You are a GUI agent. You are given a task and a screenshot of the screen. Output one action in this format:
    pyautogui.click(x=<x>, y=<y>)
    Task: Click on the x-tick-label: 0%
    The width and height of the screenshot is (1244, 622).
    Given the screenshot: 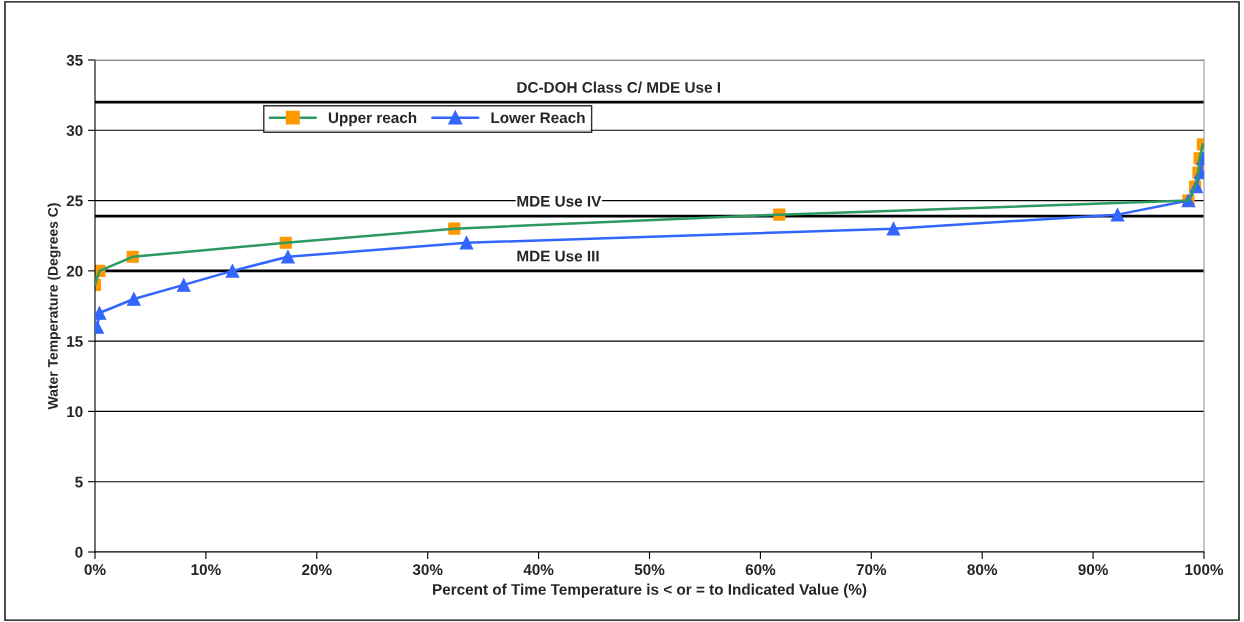 What is the action you would take?
    pyautogui.click(x=95, y=570)
    